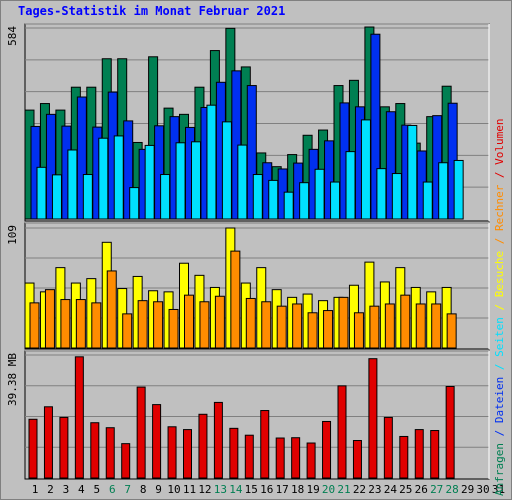 Image resolution: width=512 pixels, height=500 pixels. What do you see at coordinates (158, 489) in the screenshot?
I see `x-tick-label: 9` at bounding box center [158, 489].